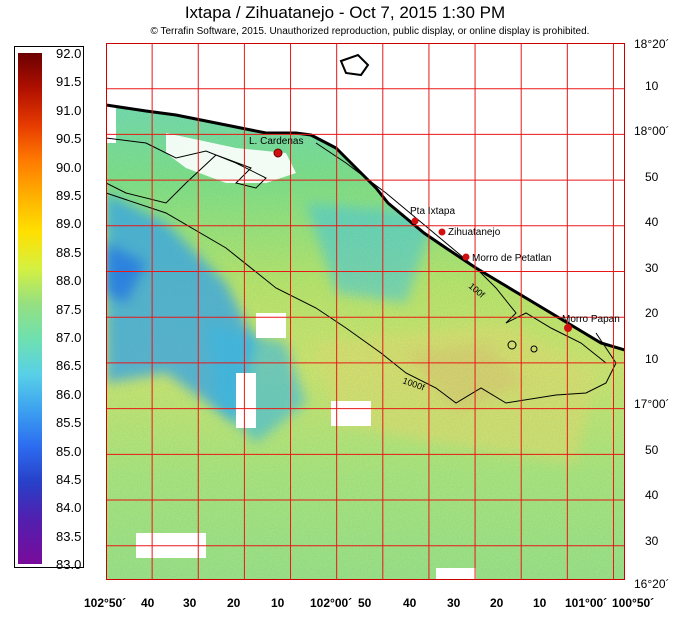 This screenshot has width=690, height=626. What do you see at coordinates (69, 451) in the screenshot?
I see `scale-tick-label: 85.0` at bounding box center [69, 451].